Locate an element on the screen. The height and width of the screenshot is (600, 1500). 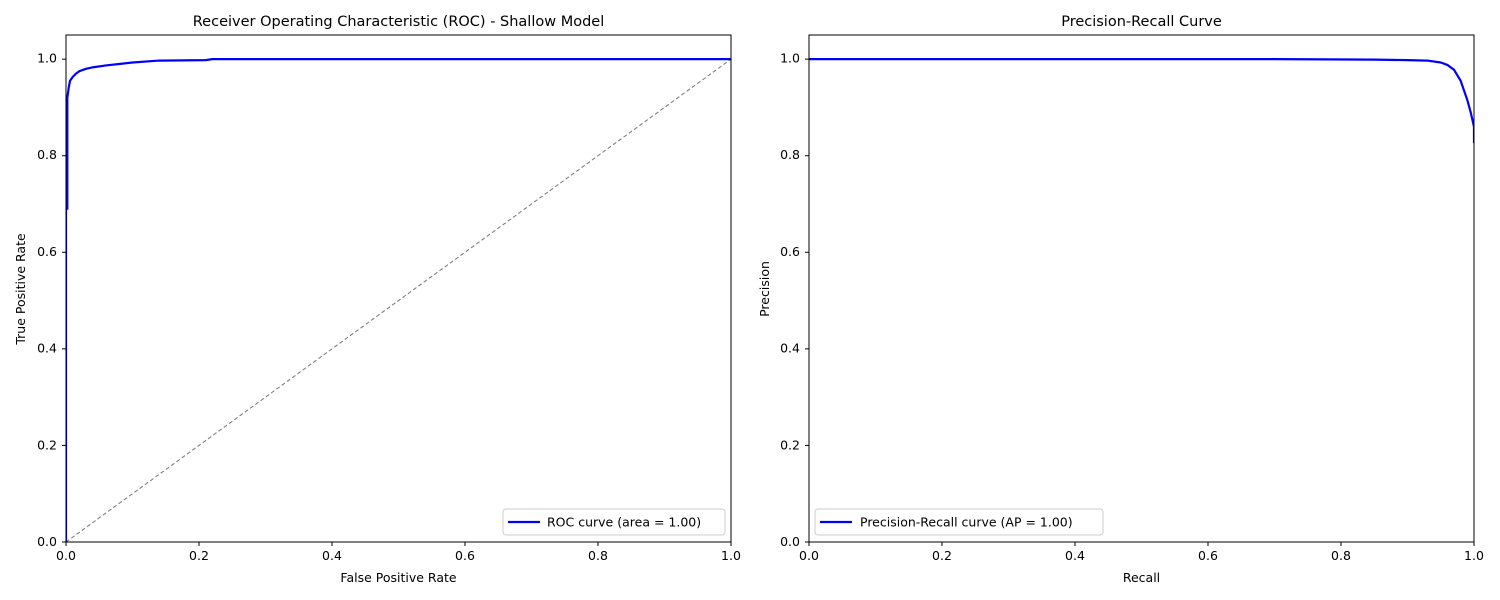
pr-legend: Precision-Recall curve (AP = 1.00) is located at coordinates (959, 522).